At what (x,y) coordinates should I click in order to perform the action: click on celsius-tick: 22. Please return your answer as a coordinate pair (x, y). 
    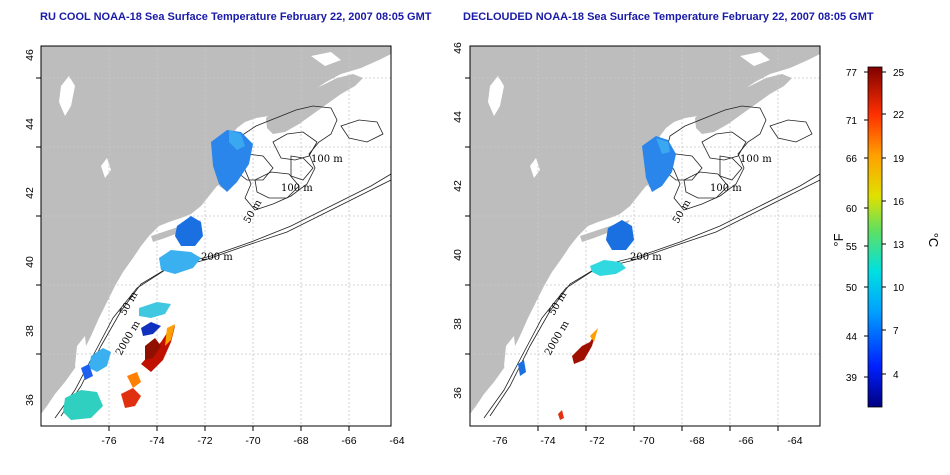
    Looking at the image, I should click on (899, 115).